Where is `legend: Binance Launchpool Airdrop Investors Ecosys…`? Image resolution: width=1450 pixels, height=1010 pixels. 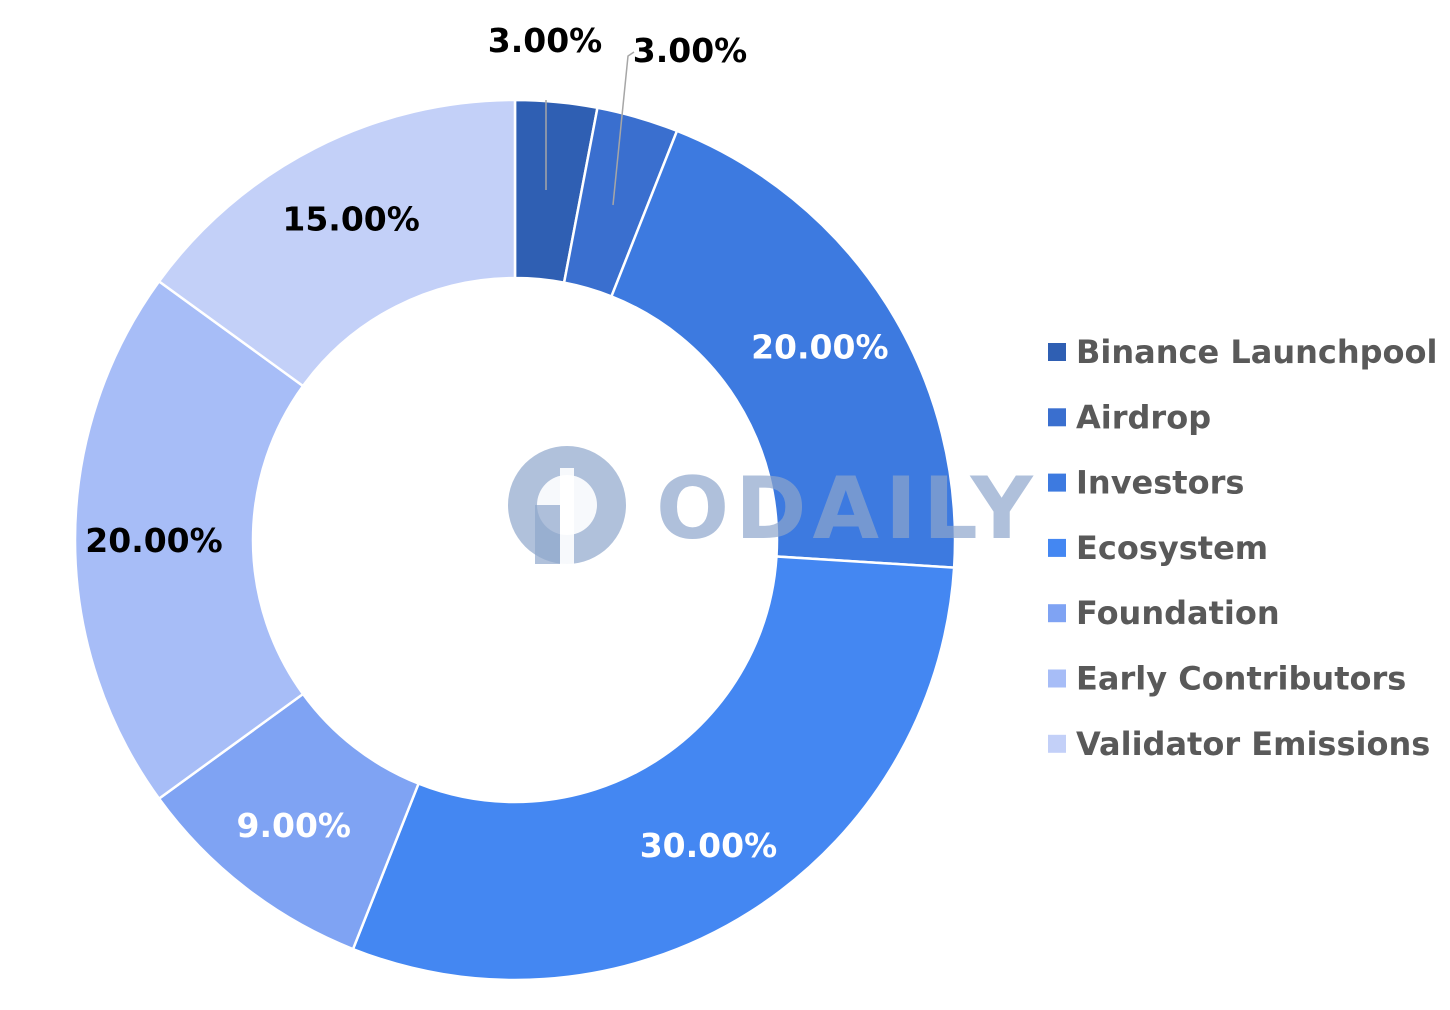
legend: Binance Launchpool Airdrop Investors Ecosys… is located at coordinates (1242, 548).